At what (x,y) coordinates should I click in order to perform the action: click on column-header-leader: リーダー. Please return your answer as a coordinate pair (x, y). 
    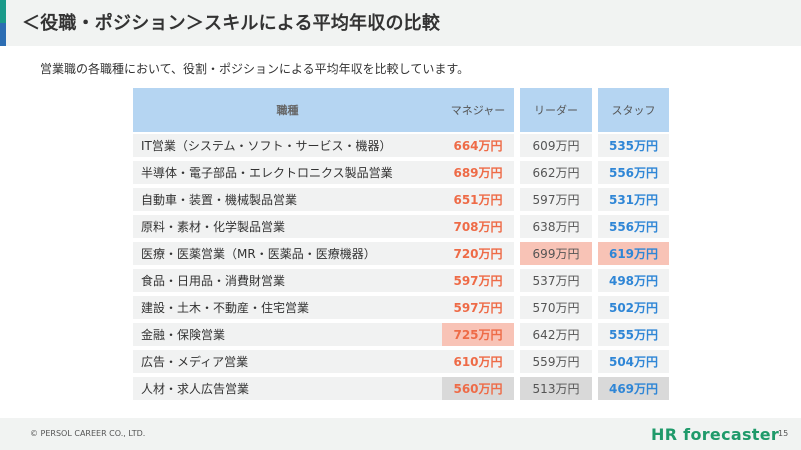
    Looking at the image, I should click on (556, 110).